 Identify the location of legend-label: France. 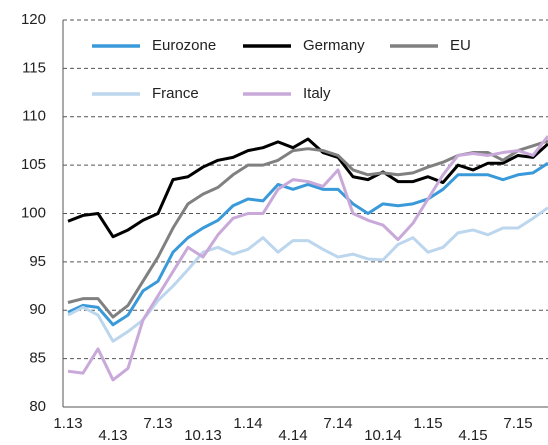
(175, 93).